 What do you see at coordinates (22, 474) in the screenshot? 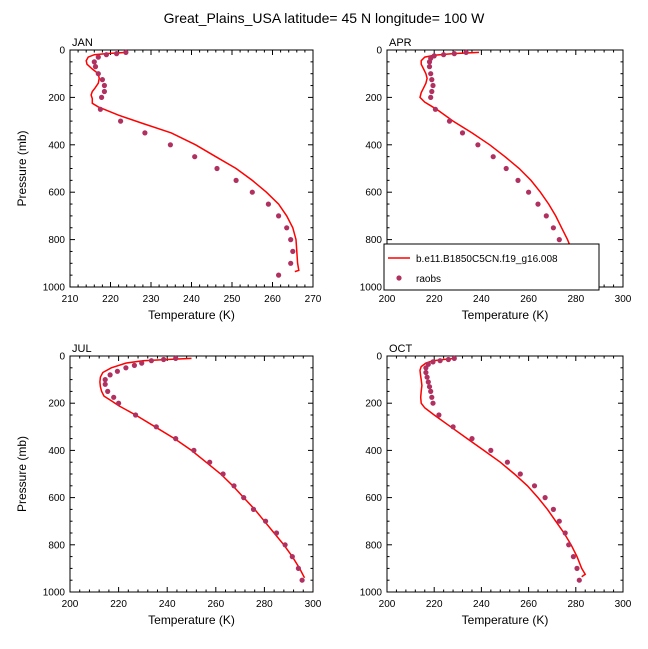
I see `y-axis-label: Pressure (mb)` at bounding box center [22, 474].